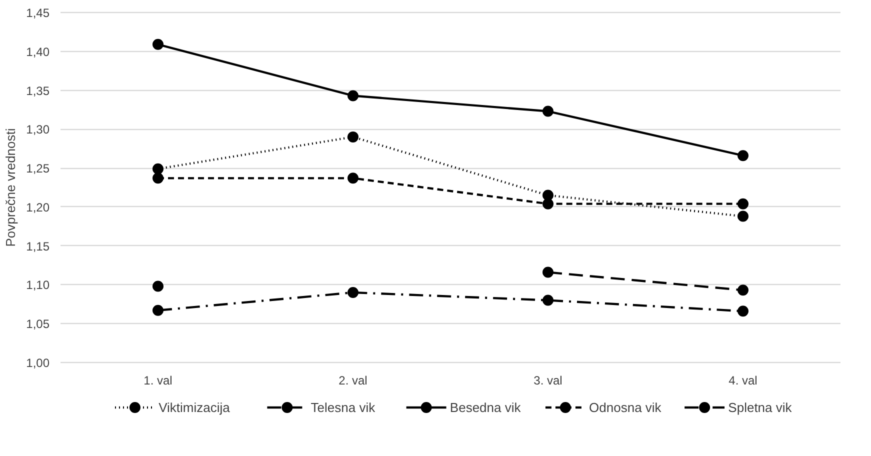 The image size is (871, 456). What do you see at coordinates (343, 407) in the screenshot?
I see `legend-label: Telesna vik` at bounding box center [343, 407].